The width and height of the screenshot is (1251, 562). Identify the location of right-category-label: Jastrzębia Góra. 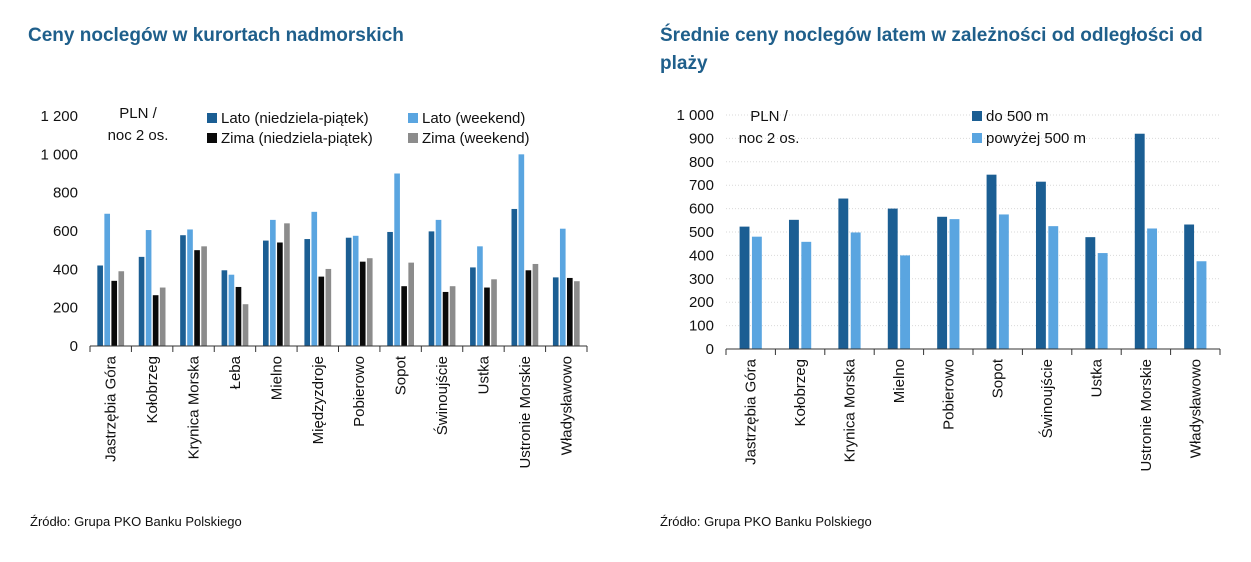
(751, 411).